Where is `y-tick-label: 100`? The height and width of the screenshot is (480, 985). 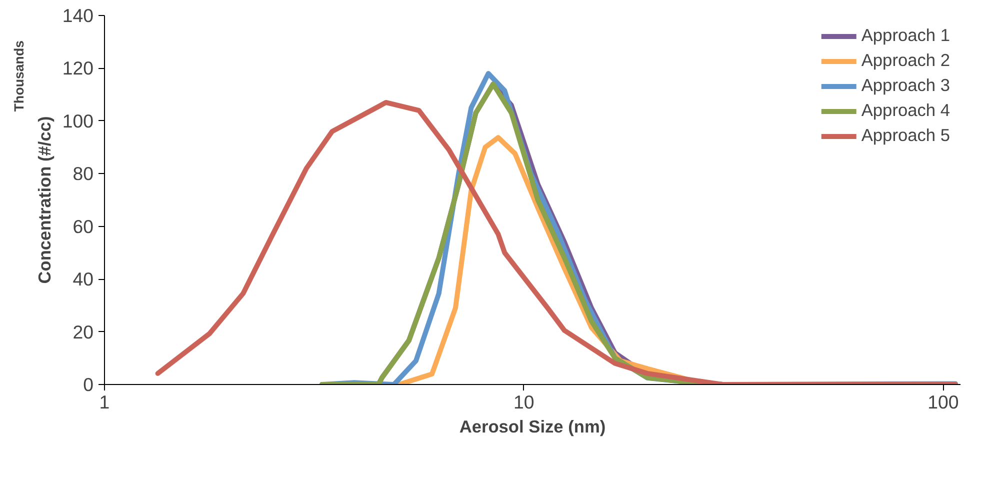 y-tick-label: 100 is located at coordinates (78, 121).